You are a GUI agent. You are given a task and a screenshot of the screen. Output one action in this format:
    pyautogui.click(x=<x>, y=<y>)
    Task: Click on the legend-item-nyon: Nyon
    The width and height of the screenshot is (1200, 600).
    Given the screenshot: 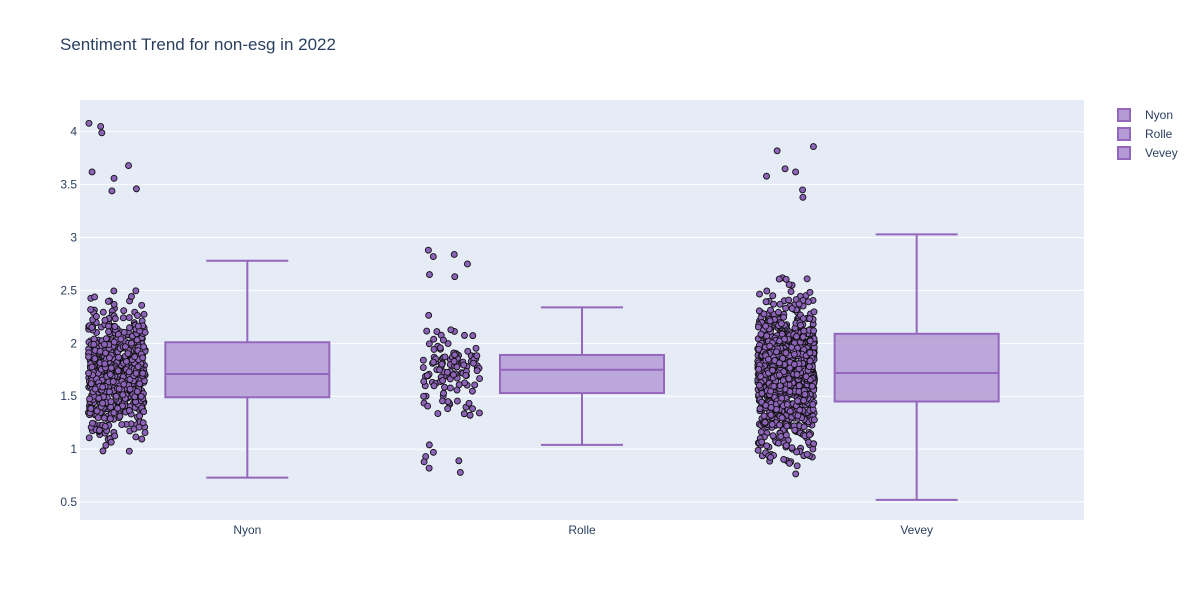 What is the action you would take?
    pyautogui.click(x=1145, y=115)
    